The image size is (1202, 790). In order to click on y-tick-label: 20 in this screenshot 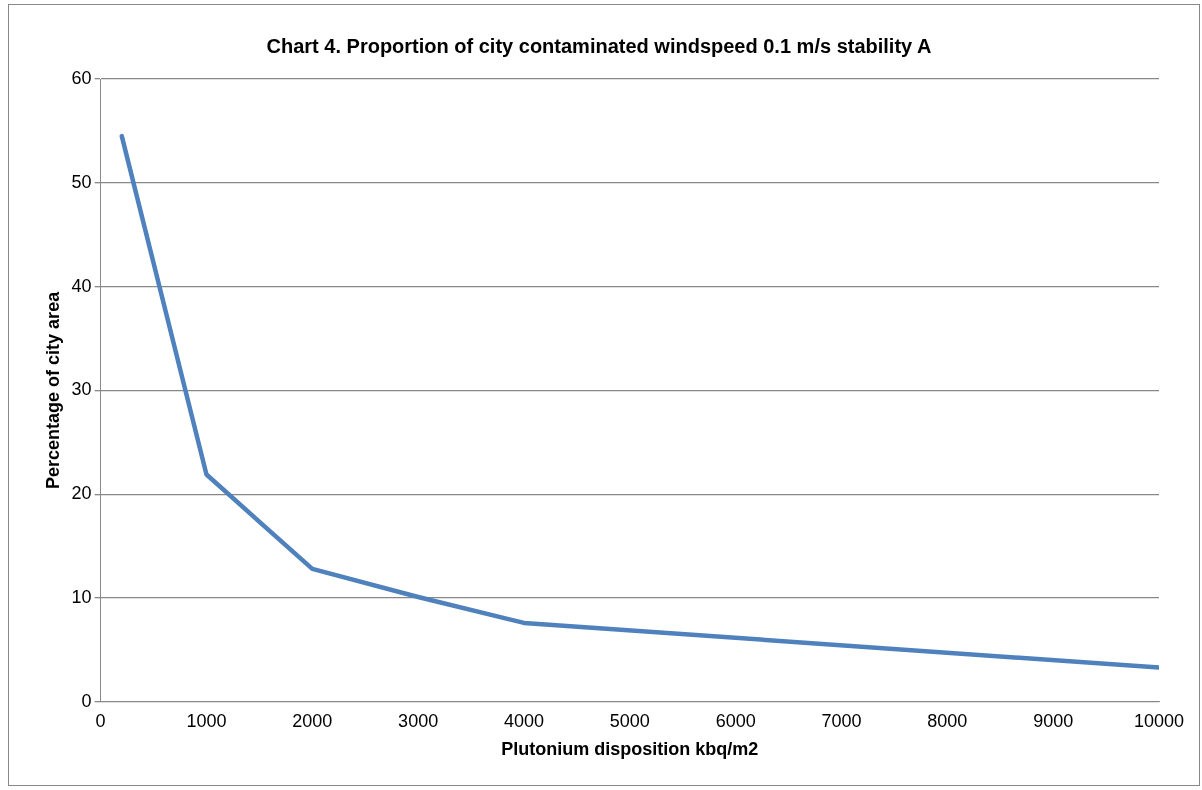, I will do `click(81, 493)`.